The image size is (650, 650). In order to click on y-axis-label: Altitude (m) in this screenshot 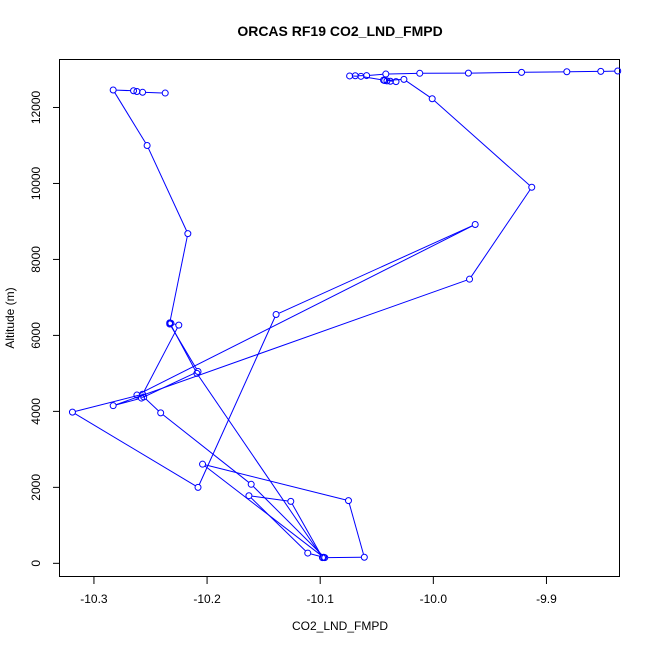, I will do `click(10, 317)`.